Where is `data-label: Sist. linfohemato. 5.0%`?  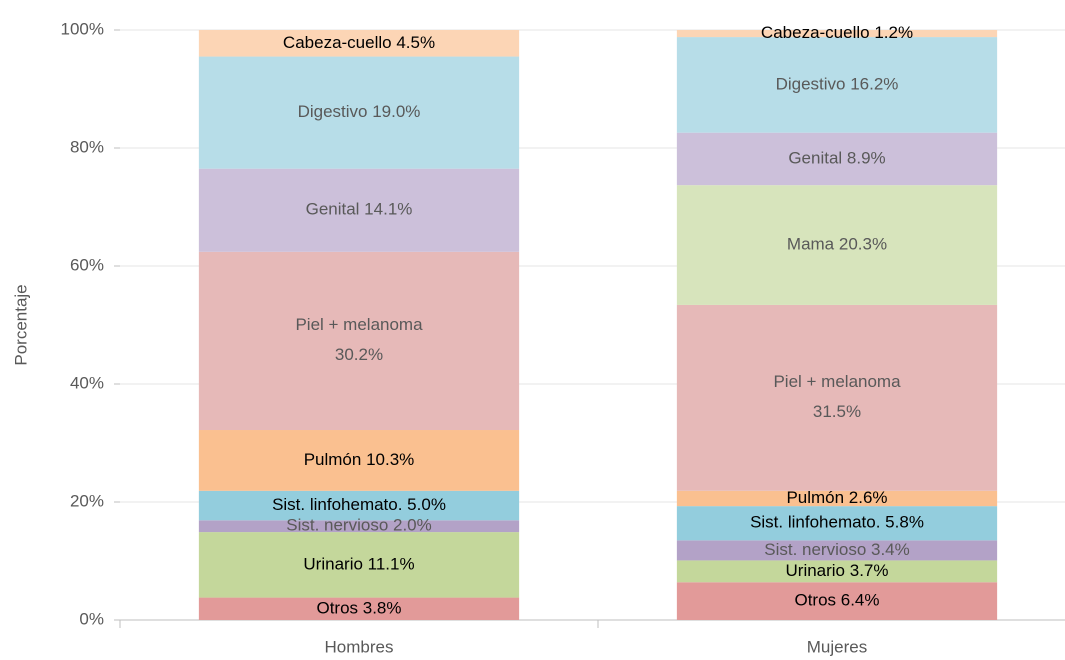
data-label: Sist. linfohemato. 5.0% is located at coordinates (359, 504).